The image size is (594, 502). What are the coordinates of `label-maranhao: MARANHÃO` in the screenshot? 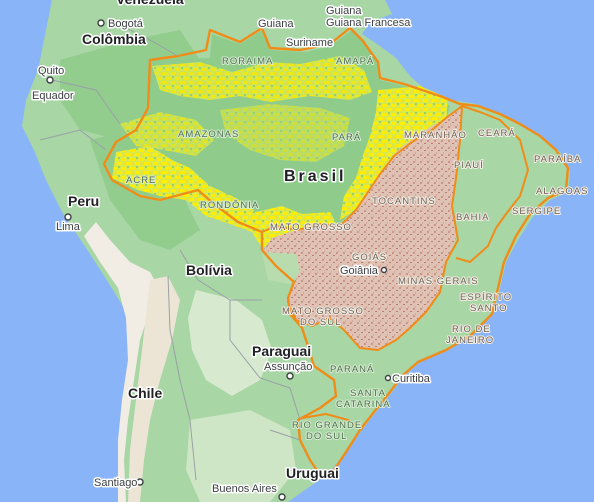 It's located at (435, 135).